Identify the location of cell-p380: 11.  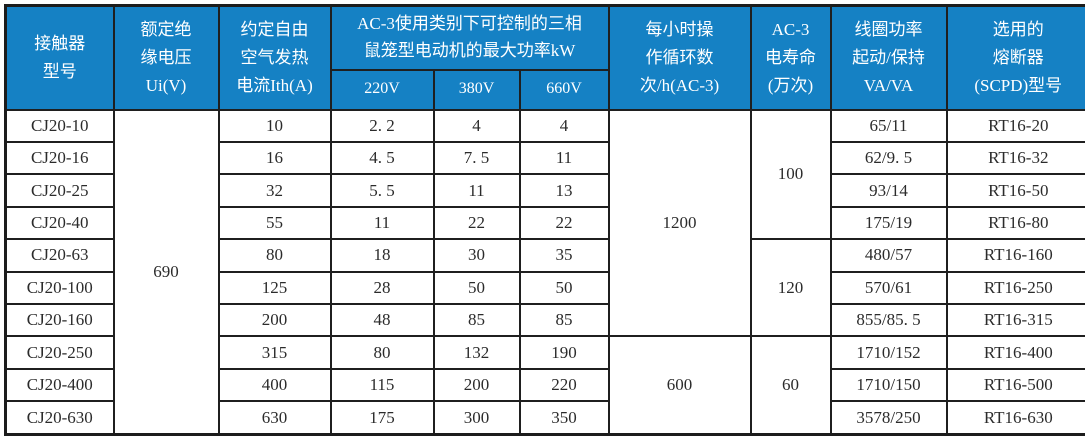
(476, 190).